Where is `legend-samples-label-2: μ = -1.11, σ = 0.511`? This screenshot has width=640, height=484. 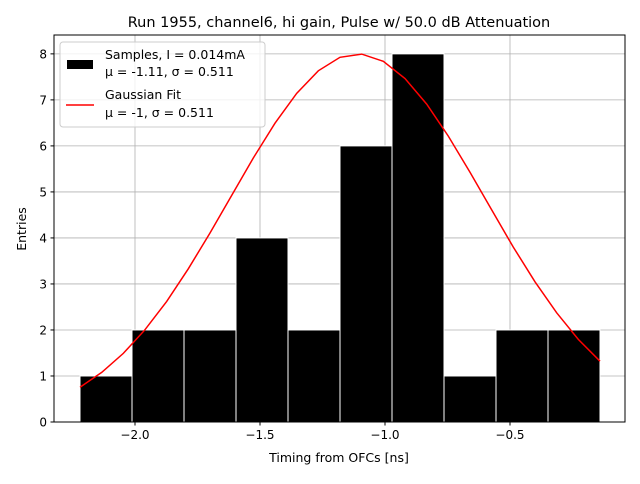
legend-samples-label-2: μ = -1.11, σ = 0.511 is located at coordinates (169, 71).